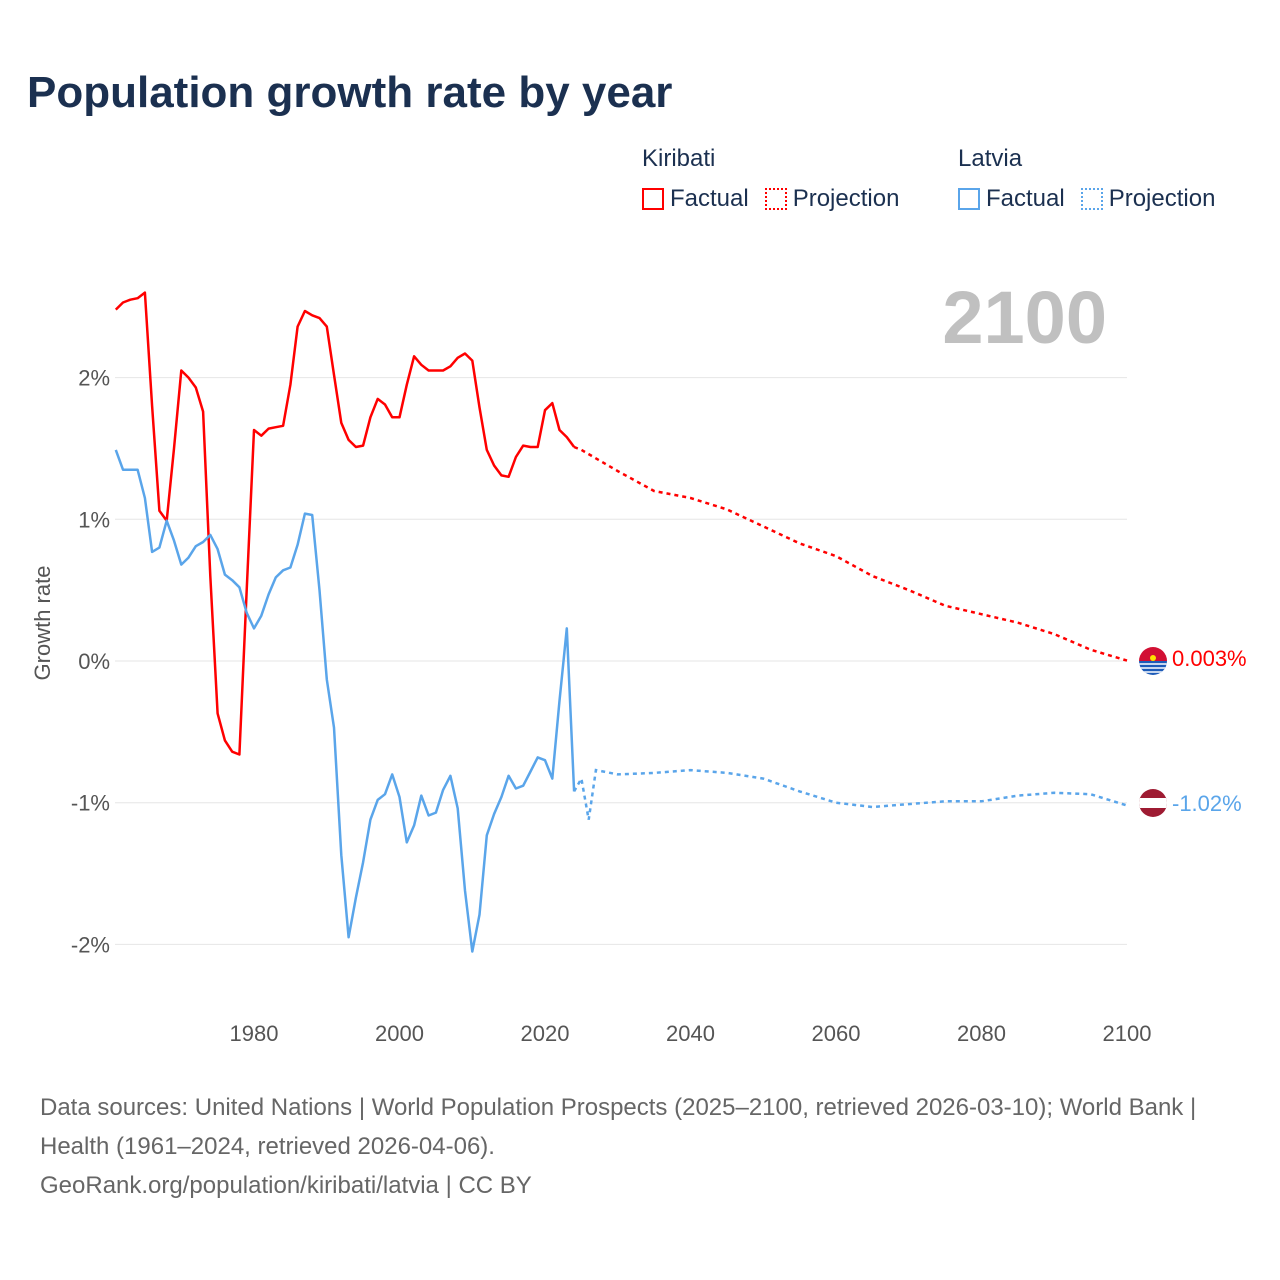  I want to click on legend-kiribati-projection: Projection, so click(832, 199).